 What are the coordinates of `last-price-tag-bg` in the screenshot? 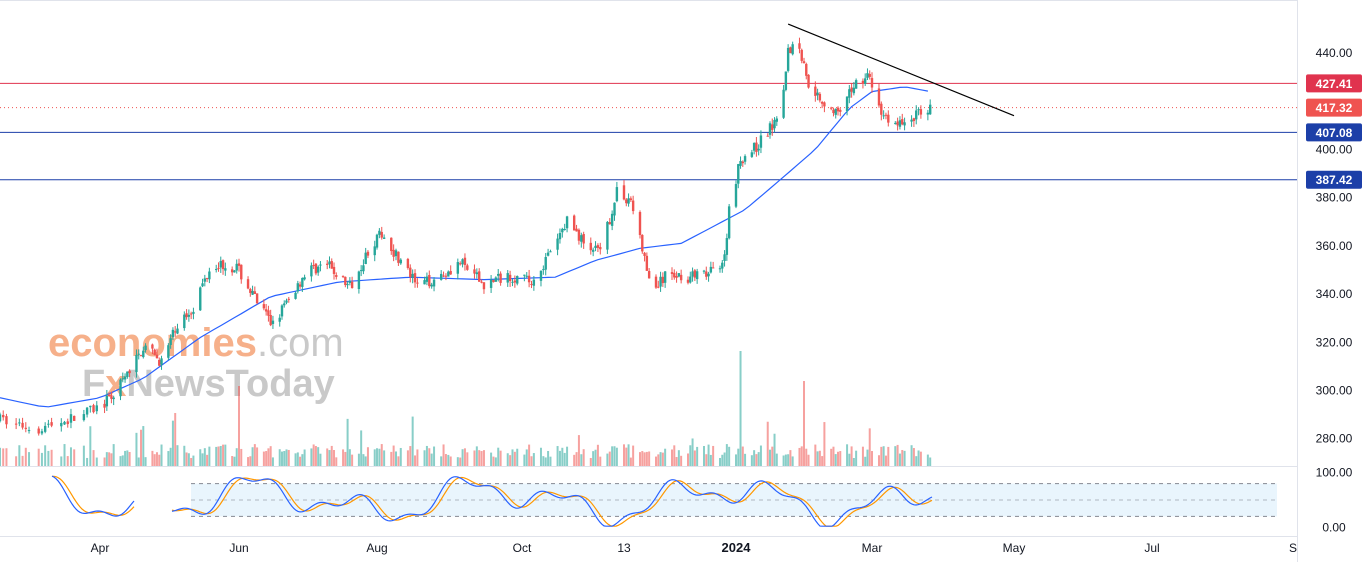 It's located at (1334, 107).